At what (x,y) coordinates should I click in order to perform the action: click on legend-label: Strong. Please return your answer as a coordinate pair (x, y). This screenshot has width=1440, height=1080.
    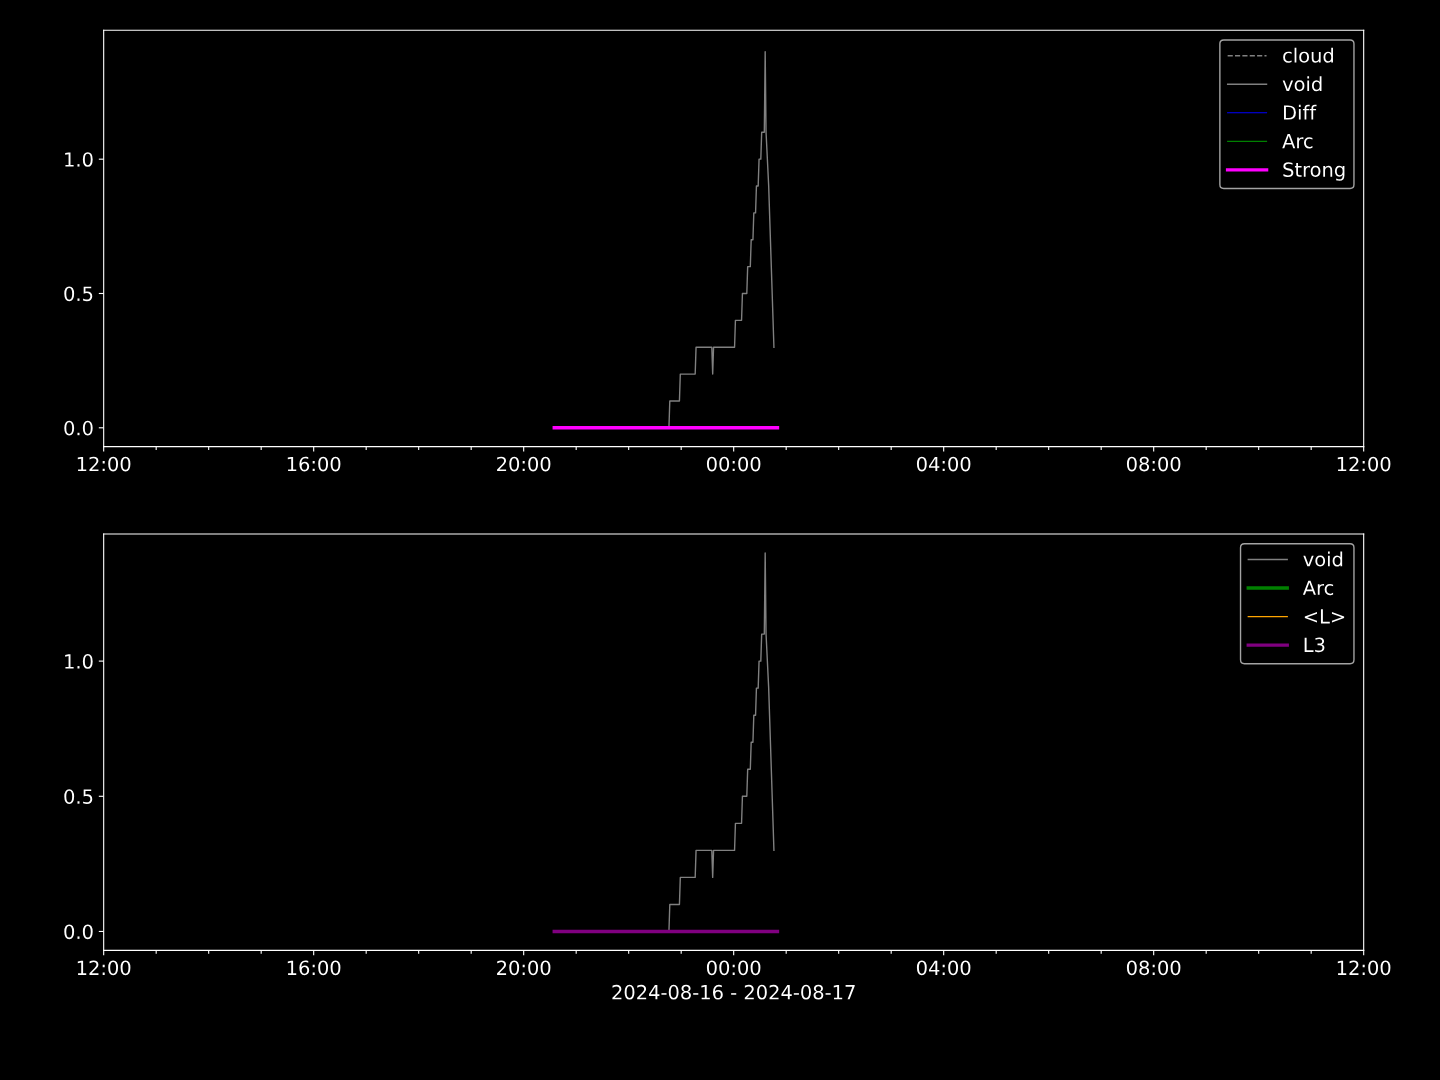
    Looking at the image, I should click on (1314, 171).